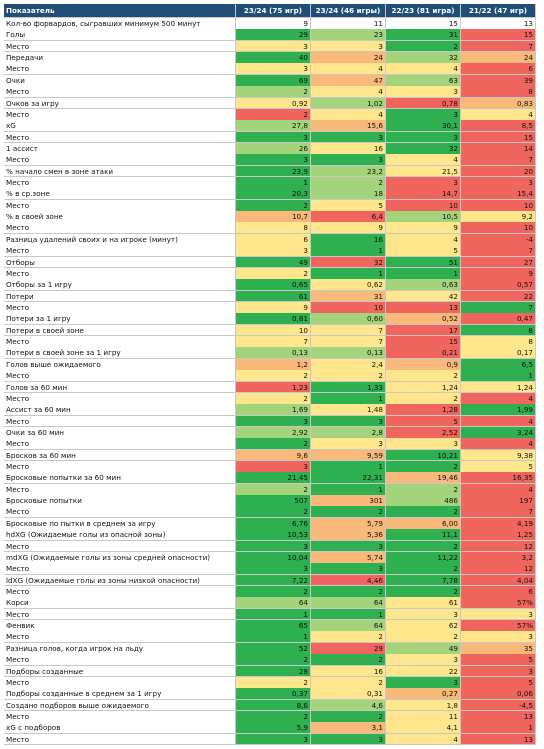 Image resolution: width=544 pixels, height=749 pixels. What do you see at coordinates (120, 410) in the screenshot?
I see `label-cell: Ассист за 60 мин` at bounding box center [120, 410].